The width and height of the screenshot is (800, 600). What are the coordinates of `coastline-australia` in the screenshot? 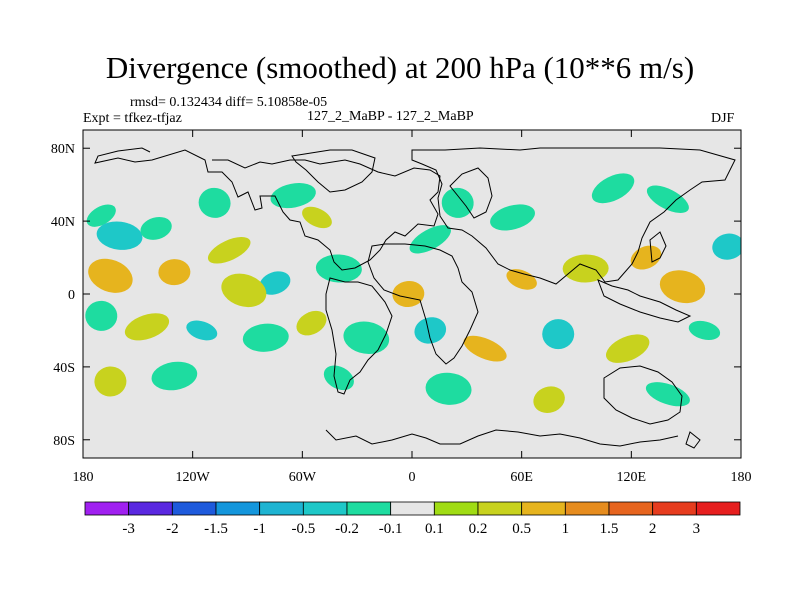 It's located at (643, 395).